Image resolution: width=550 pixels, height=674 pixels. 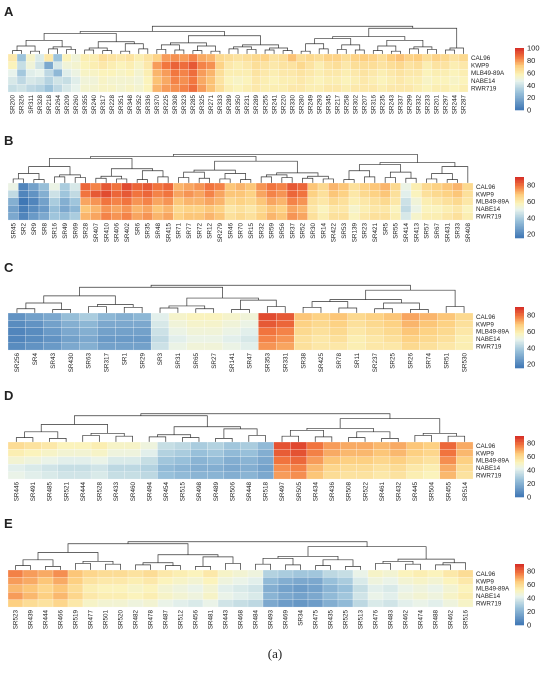 What do you see at coordinates (428, 361) in the screenshot?
I see `column-label: SR74` at bounding box center [428, 361].